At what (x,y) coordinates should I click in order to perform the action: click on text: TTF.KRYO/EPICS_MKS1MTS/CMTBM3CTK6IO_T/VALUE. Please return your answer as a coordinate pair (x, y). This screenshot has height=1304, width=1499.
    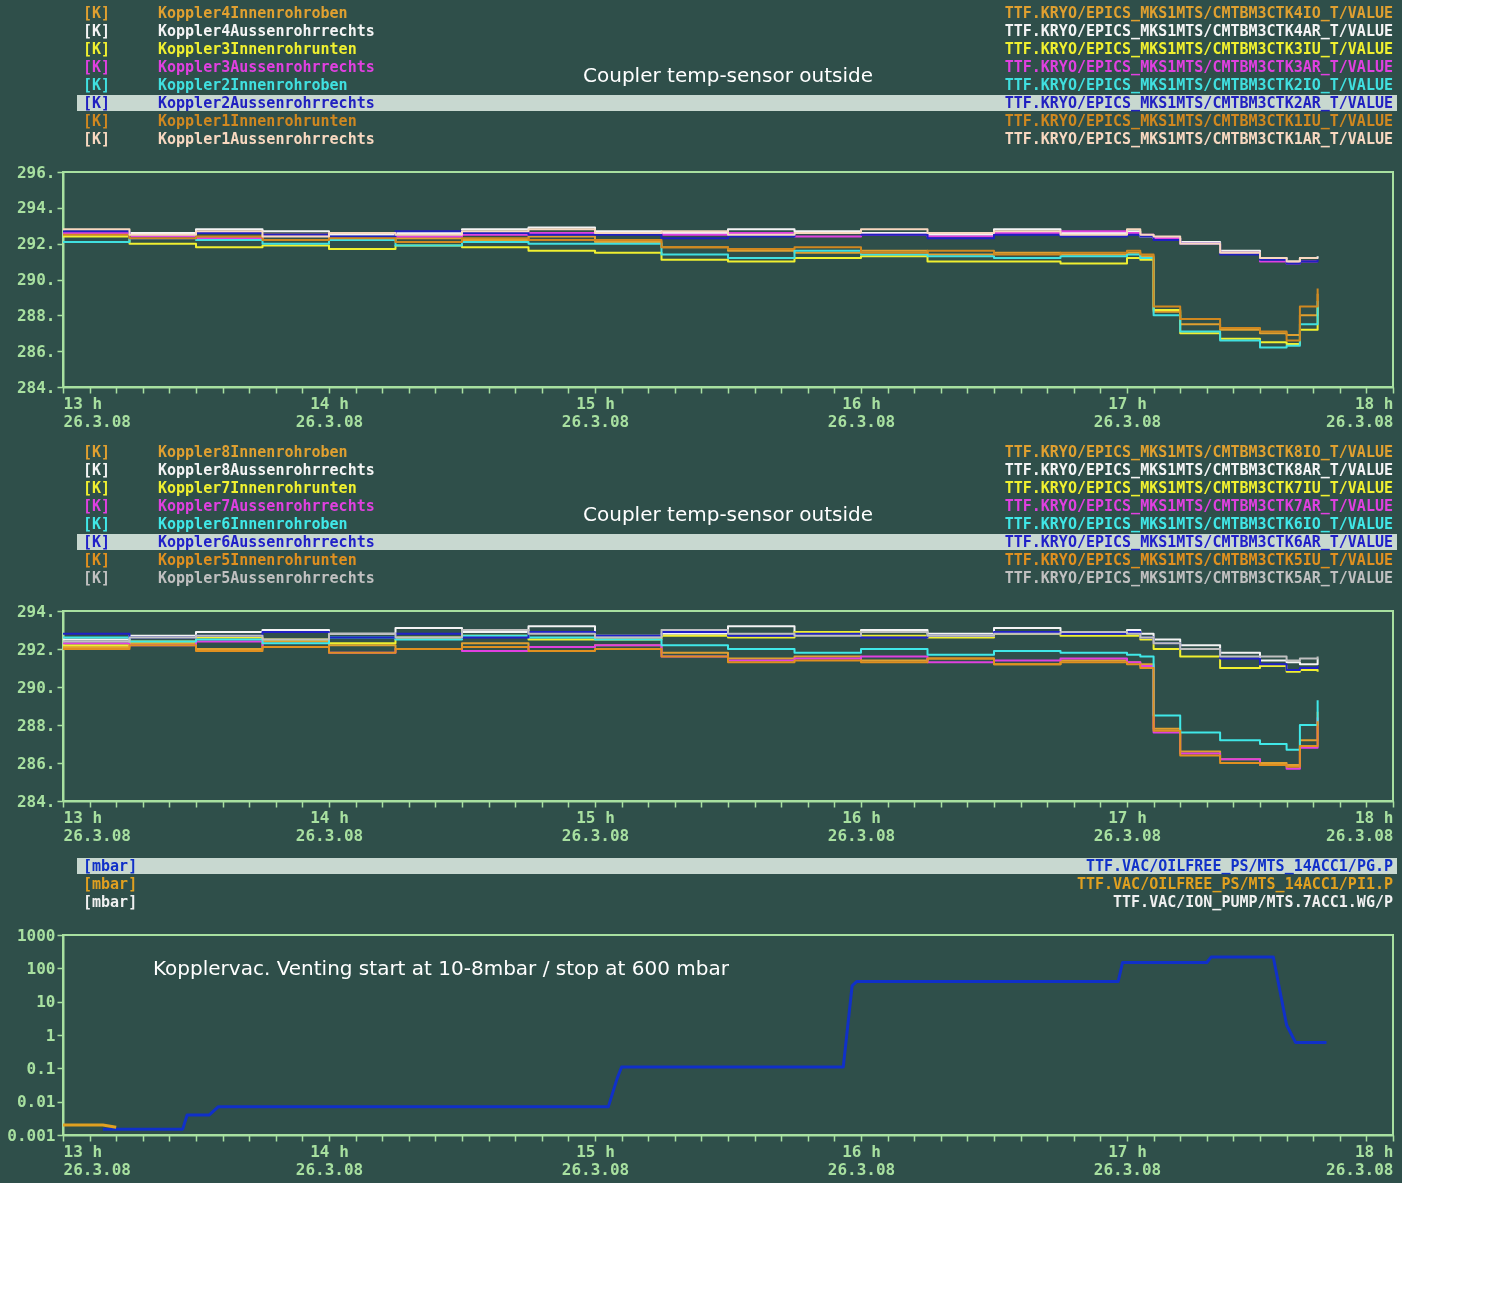
    Looking at the image, I should click on (1198, 524).